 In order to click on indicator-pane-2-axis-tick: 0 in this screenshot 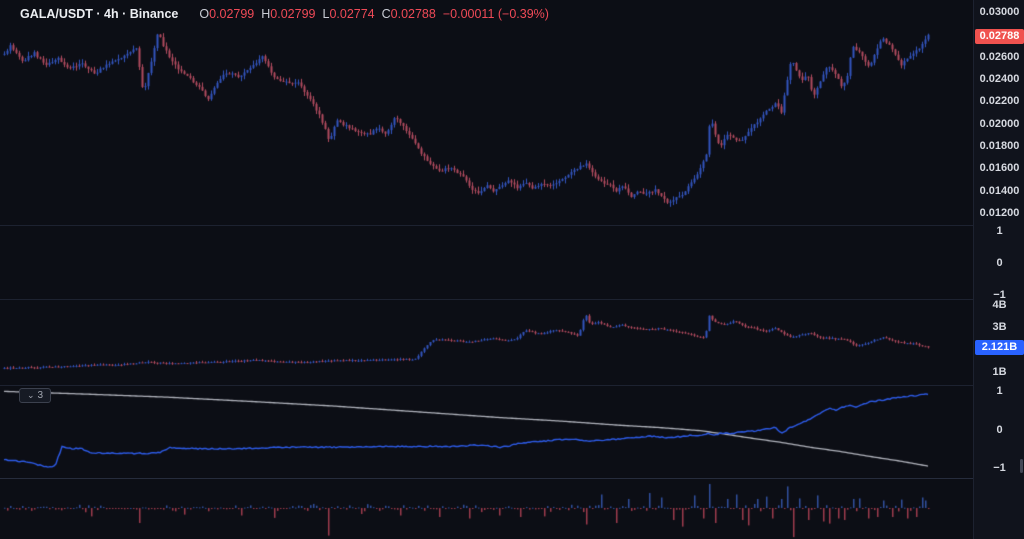, I will do `click(999, 263)`.